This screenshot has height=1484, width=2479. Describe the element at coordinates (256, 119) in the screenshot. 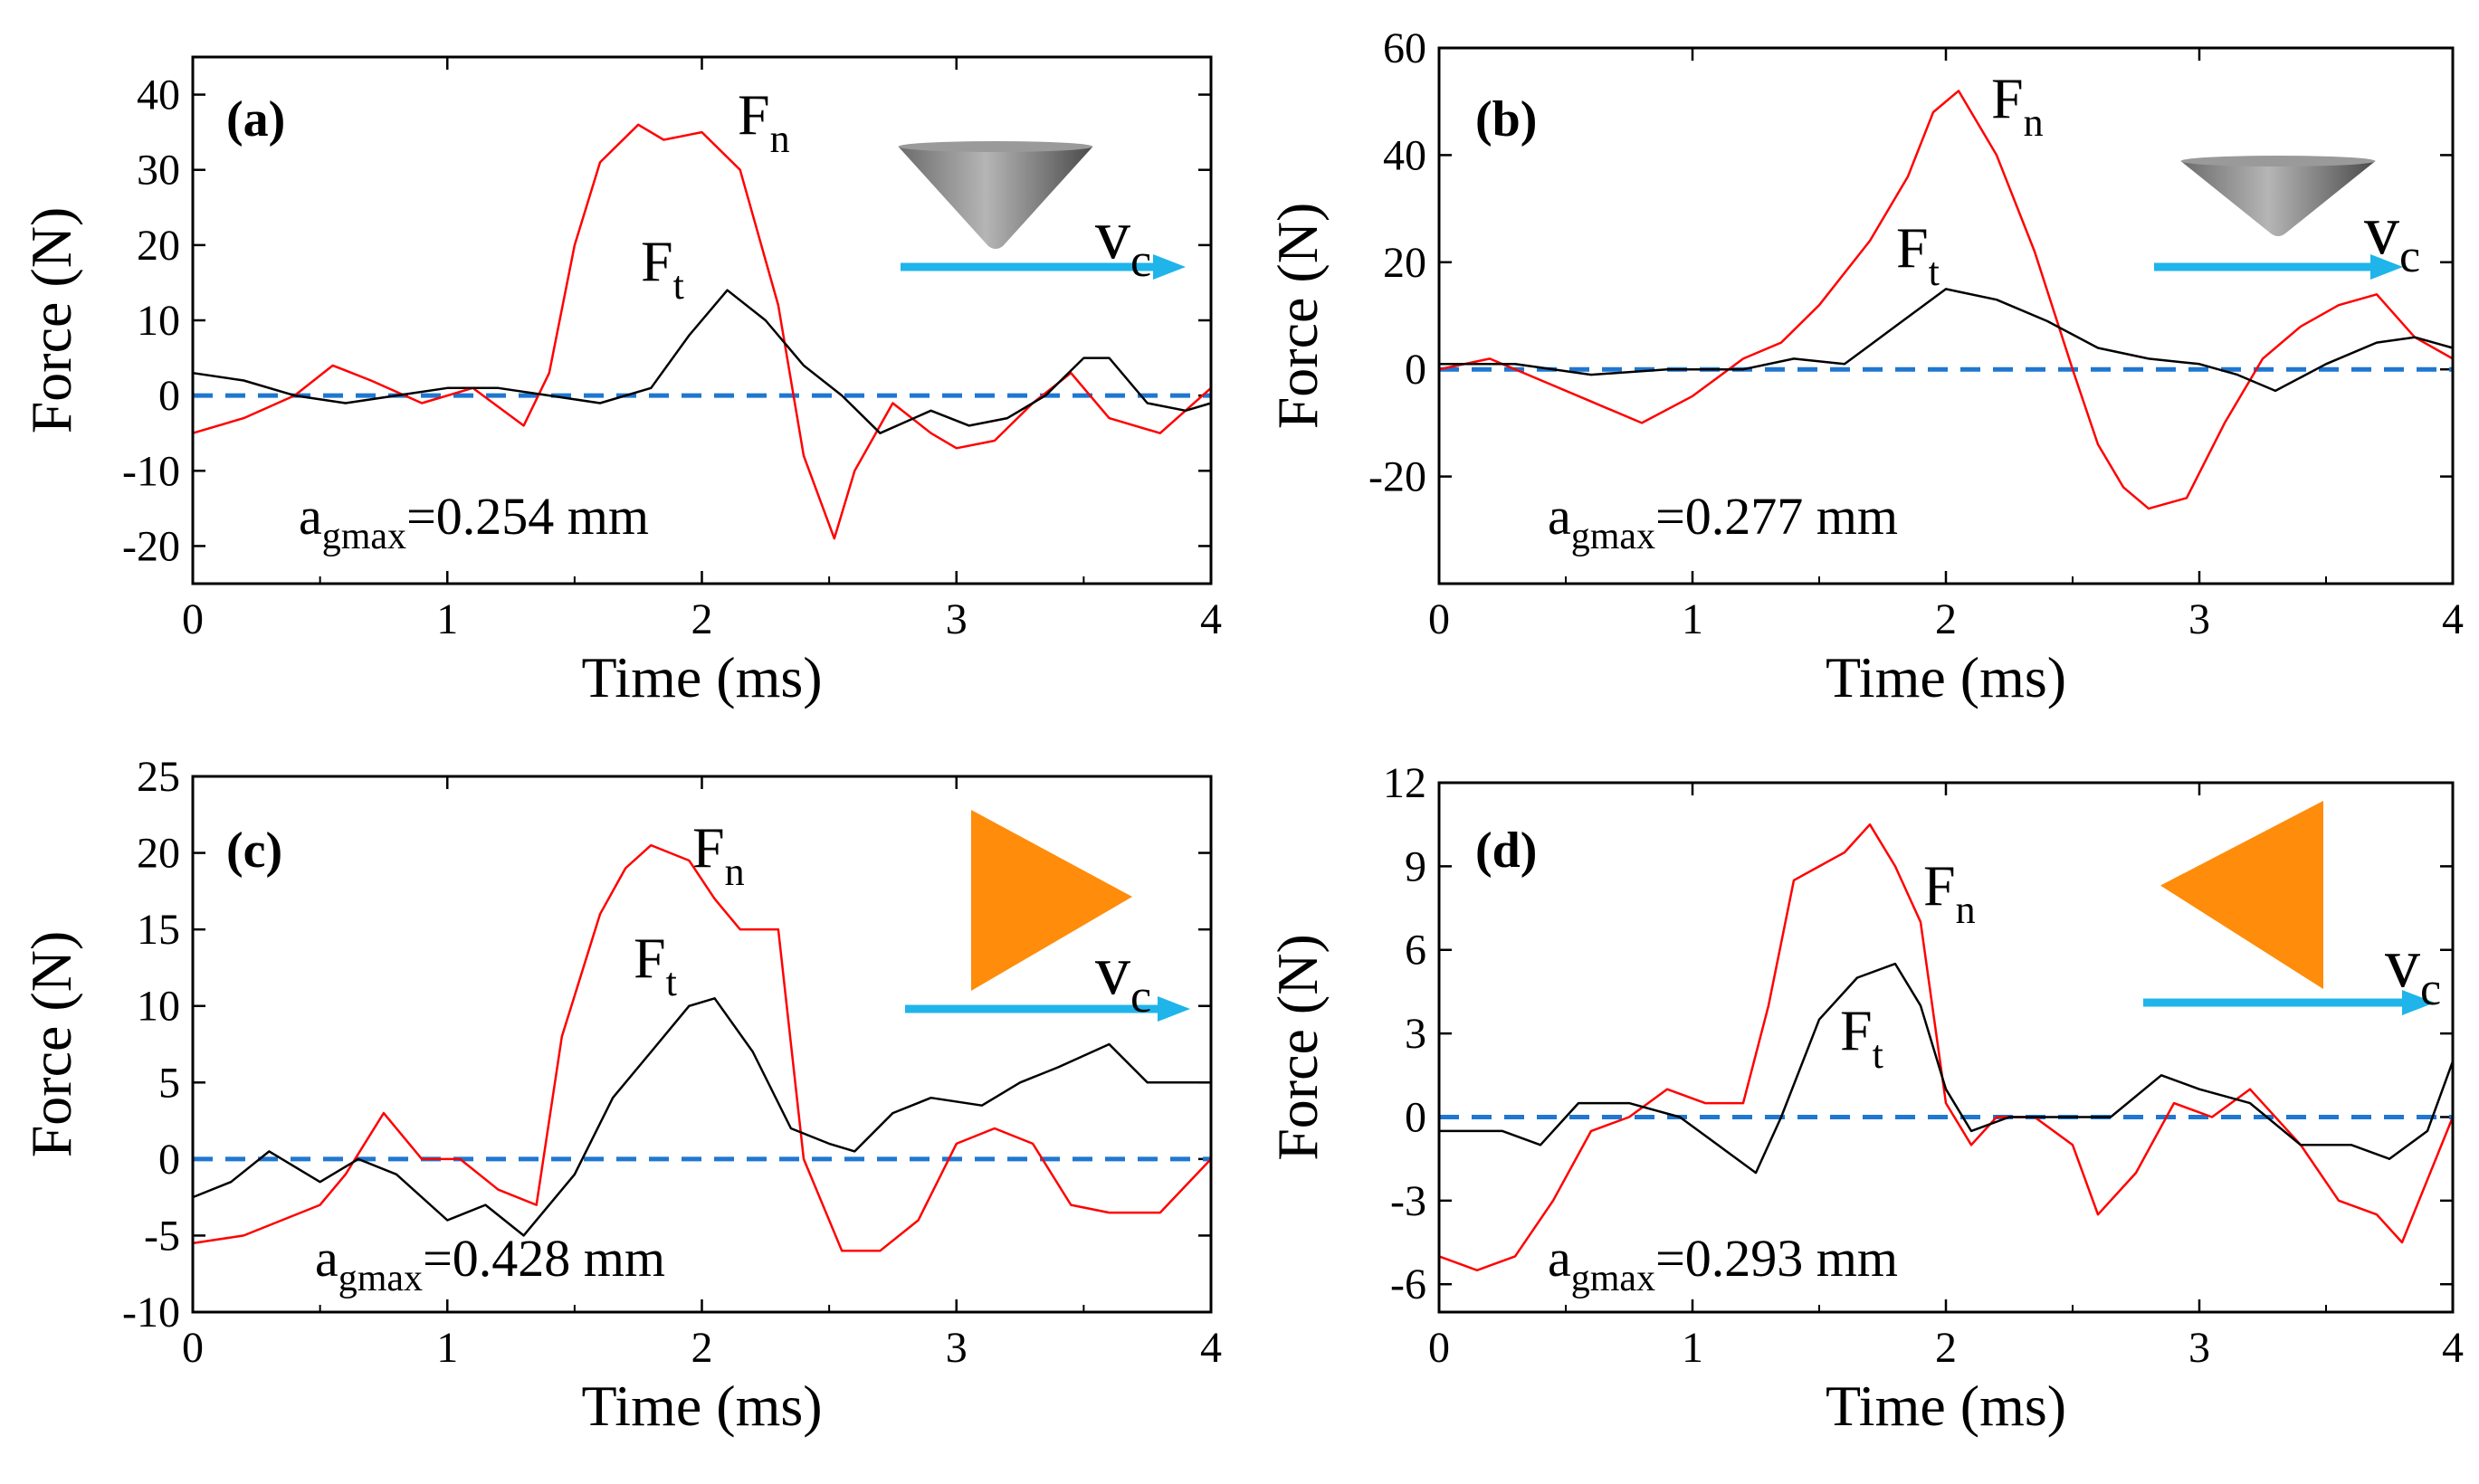

I see `panel-label: (a)` at that location.